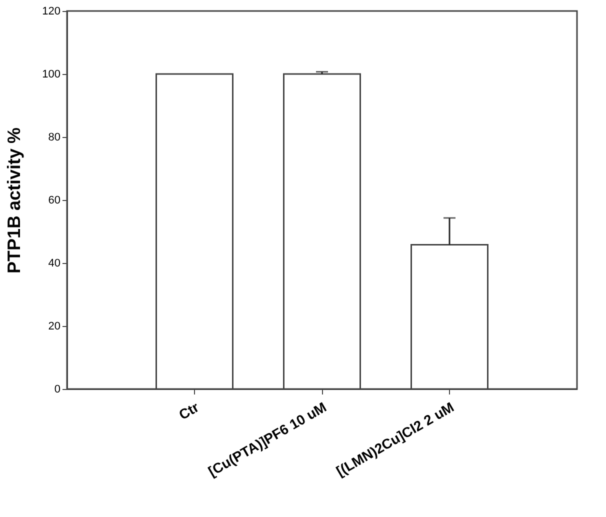  I want to click on y-axis-title: PTP1B activity %, so click(14, 200).